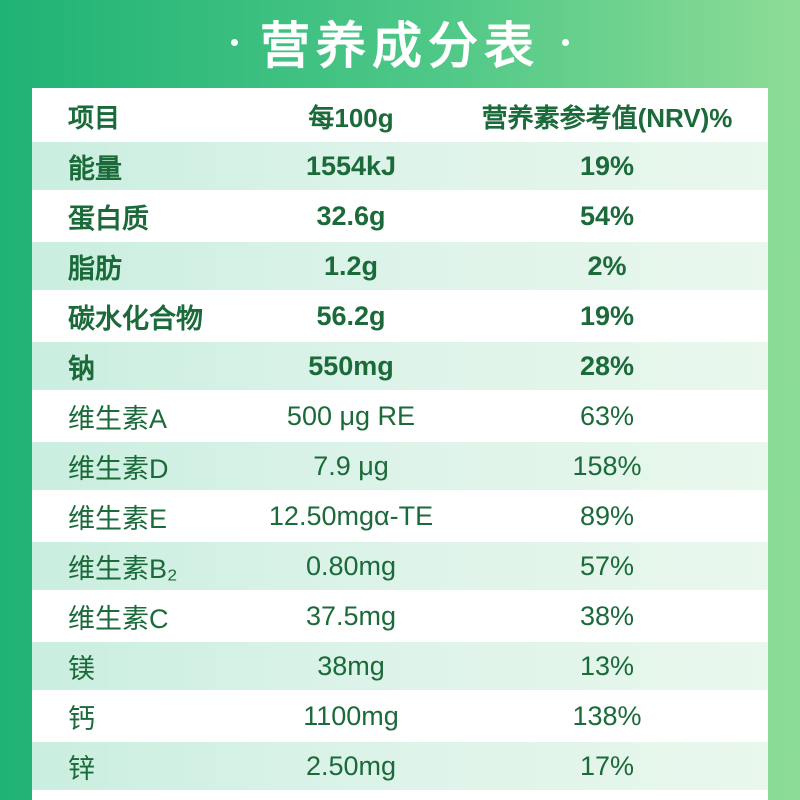 Image resolution: width=800 pixels, height=800 pixels. I want to click on row-nrv: 13%, so click(607, 665).